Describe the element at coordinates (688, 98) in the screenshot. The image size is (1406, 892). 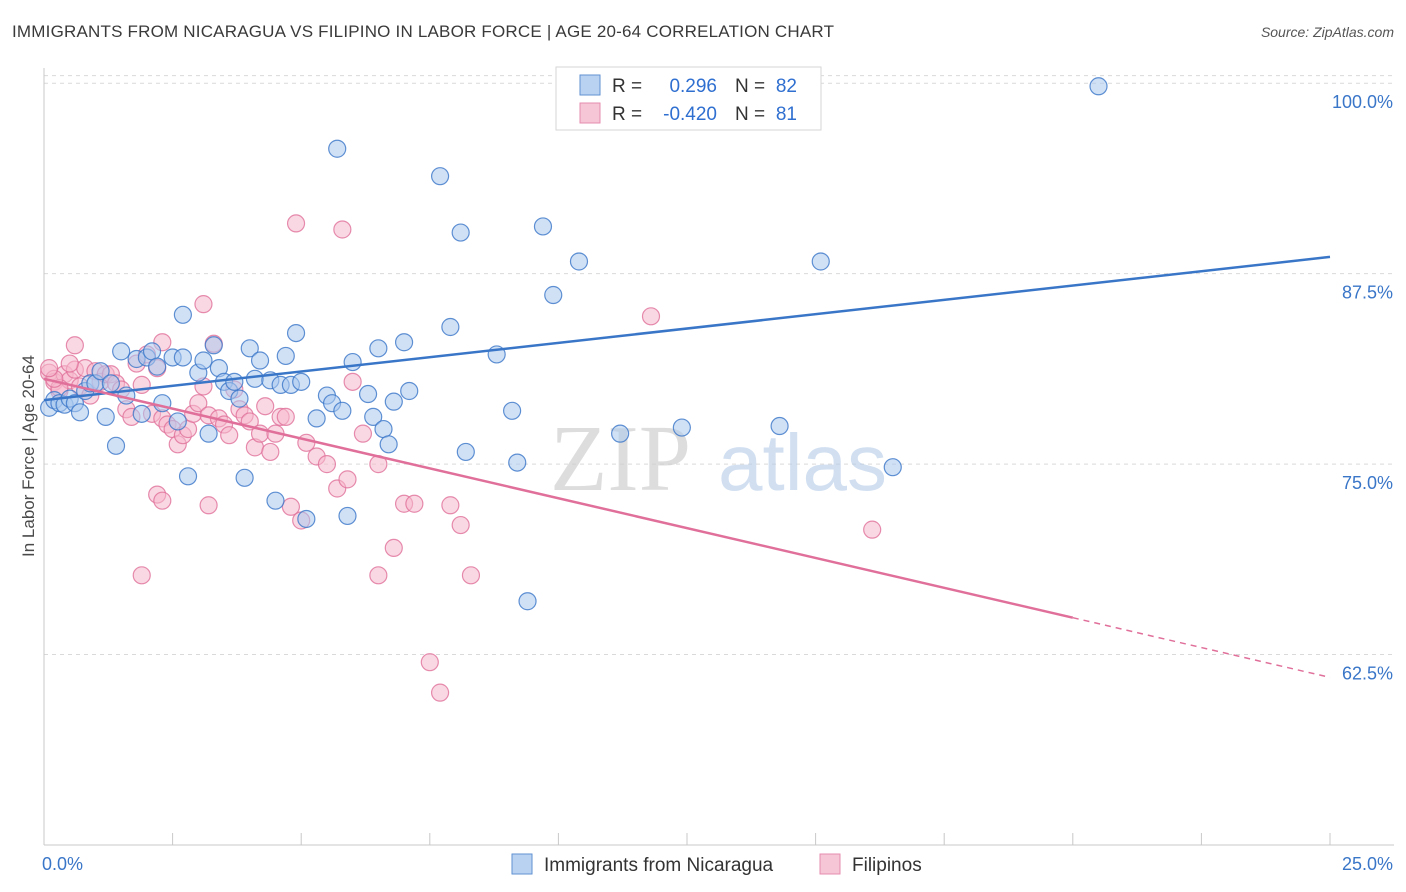
I see `legend-box: R = 0.296 N = 82 R = -0.420 N = 81` at that location.